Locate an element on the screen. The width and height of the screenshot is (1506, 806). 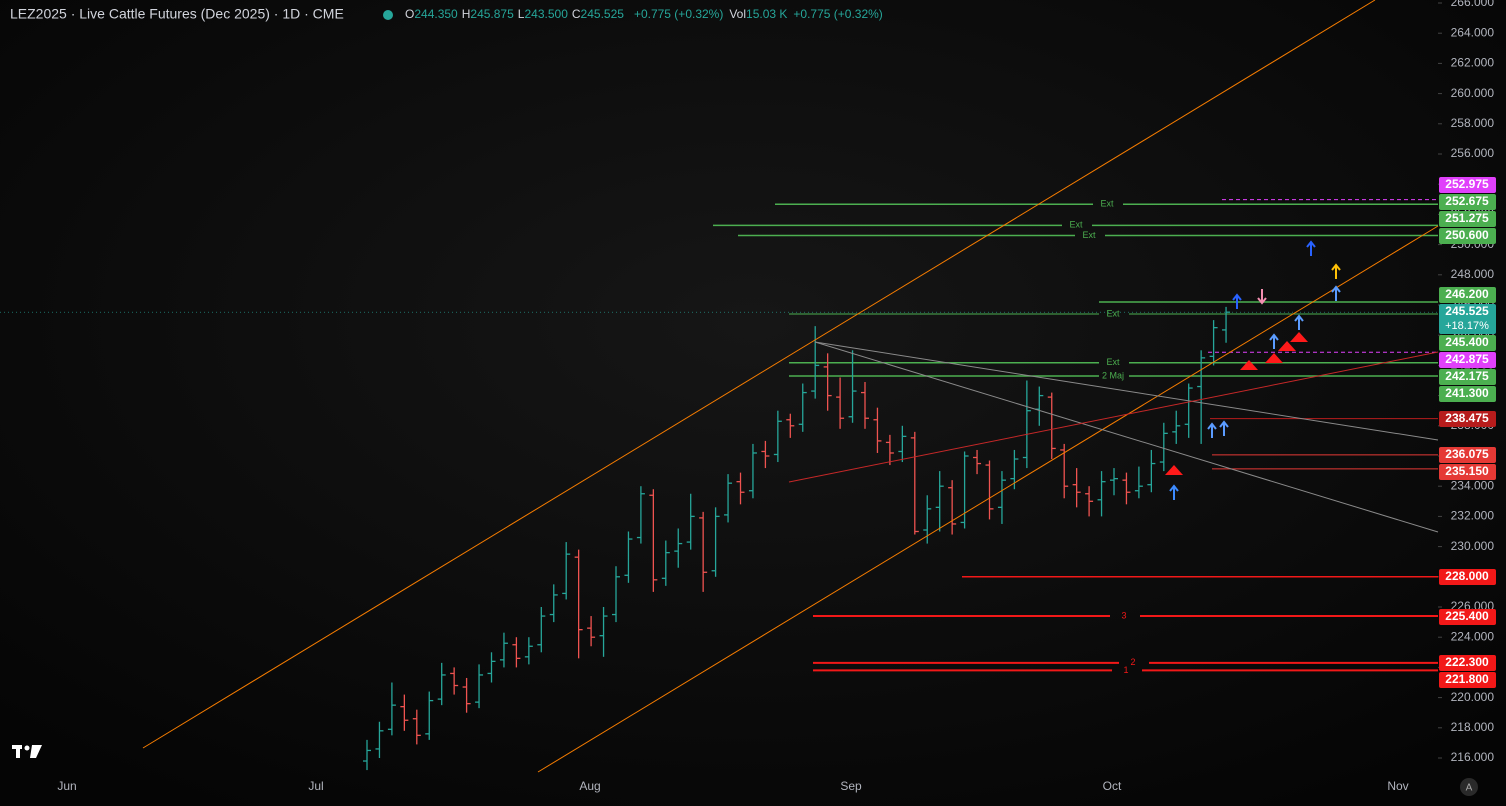
price-tag-label: 221.800 is located at coordinates (1467, 679).